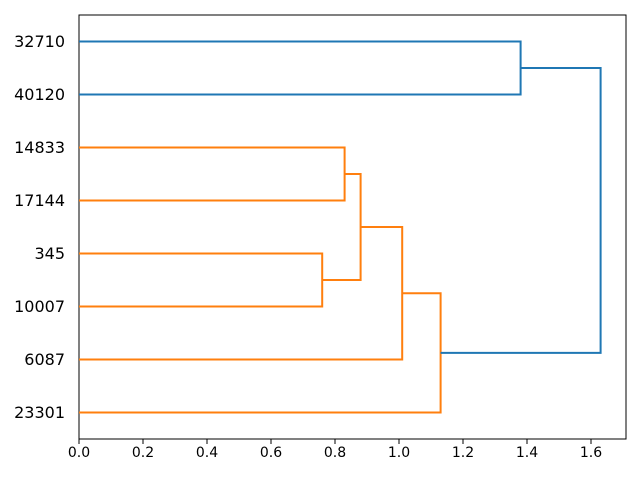 This screenshot has width=640, height=480. What do you see at coordinates (300, 68) in the screenshot?
I see `dendrogram-link-L6` at bounding box center [300, 68].